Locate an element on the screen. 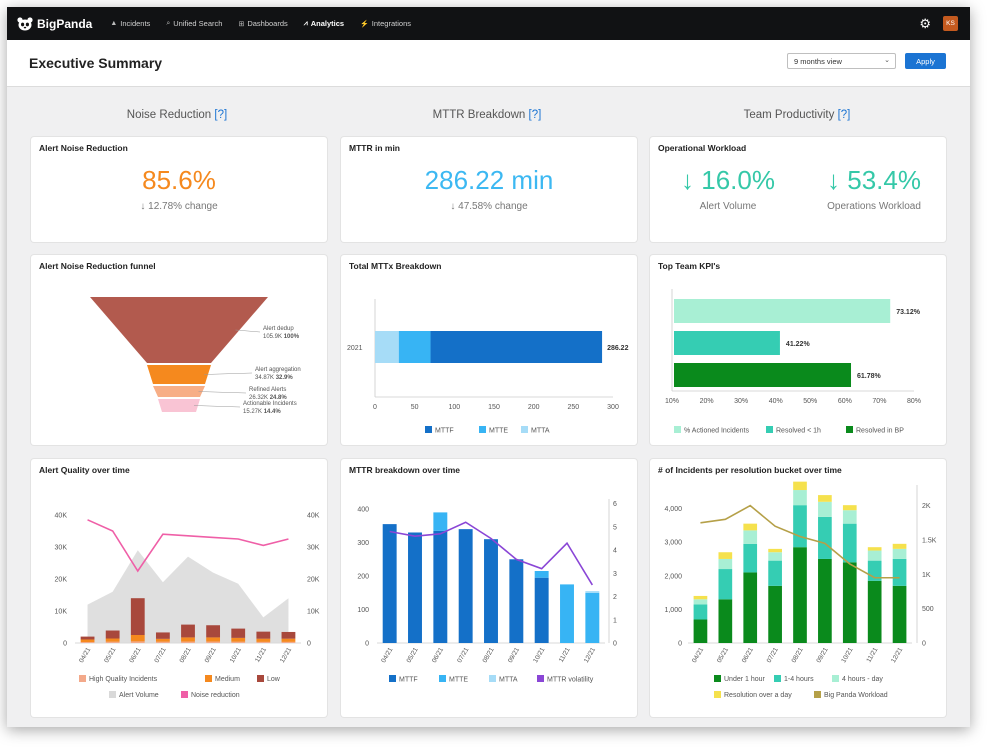  y-tick-label: 2,000 is located at coordinates (673, 576).